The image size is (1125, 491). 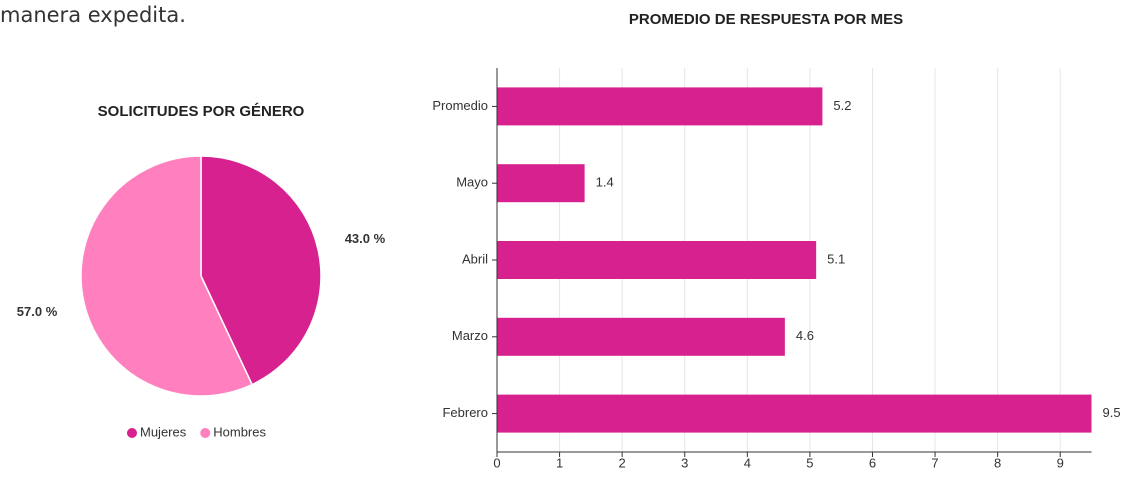 I want to click on y-tick-label: Promedio, so click(x=460, y=105).